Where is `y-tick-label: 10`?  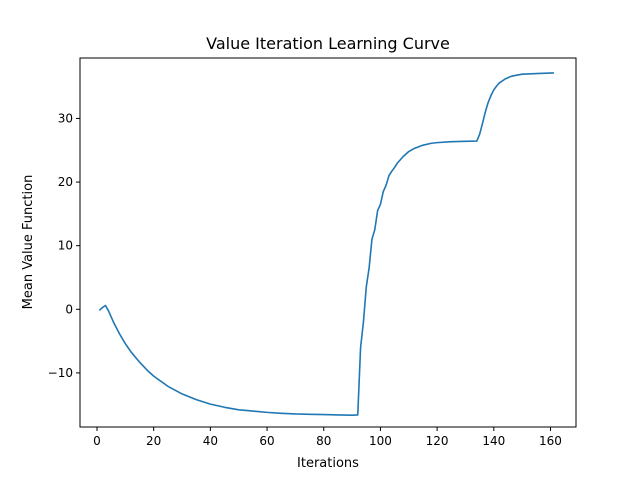
y-tick-label: 10 is located at coordinates (65, 246).